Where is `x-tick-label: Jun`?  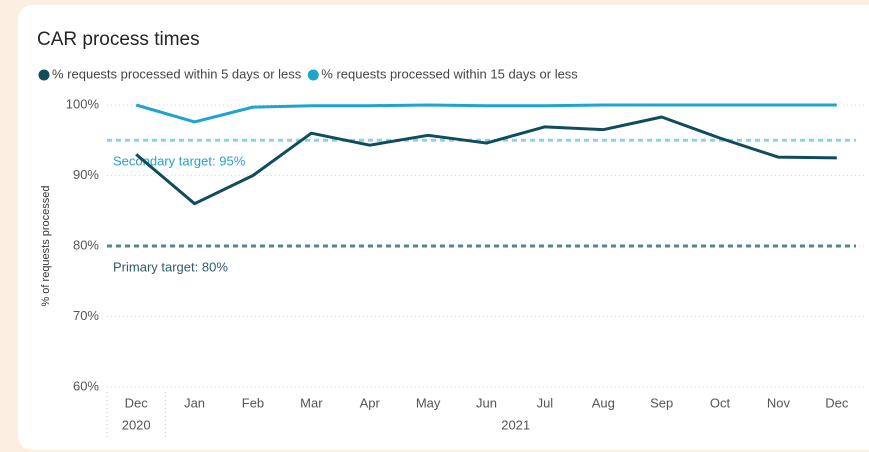 x-tick-label: Jun is located at coordinates (486, 402).